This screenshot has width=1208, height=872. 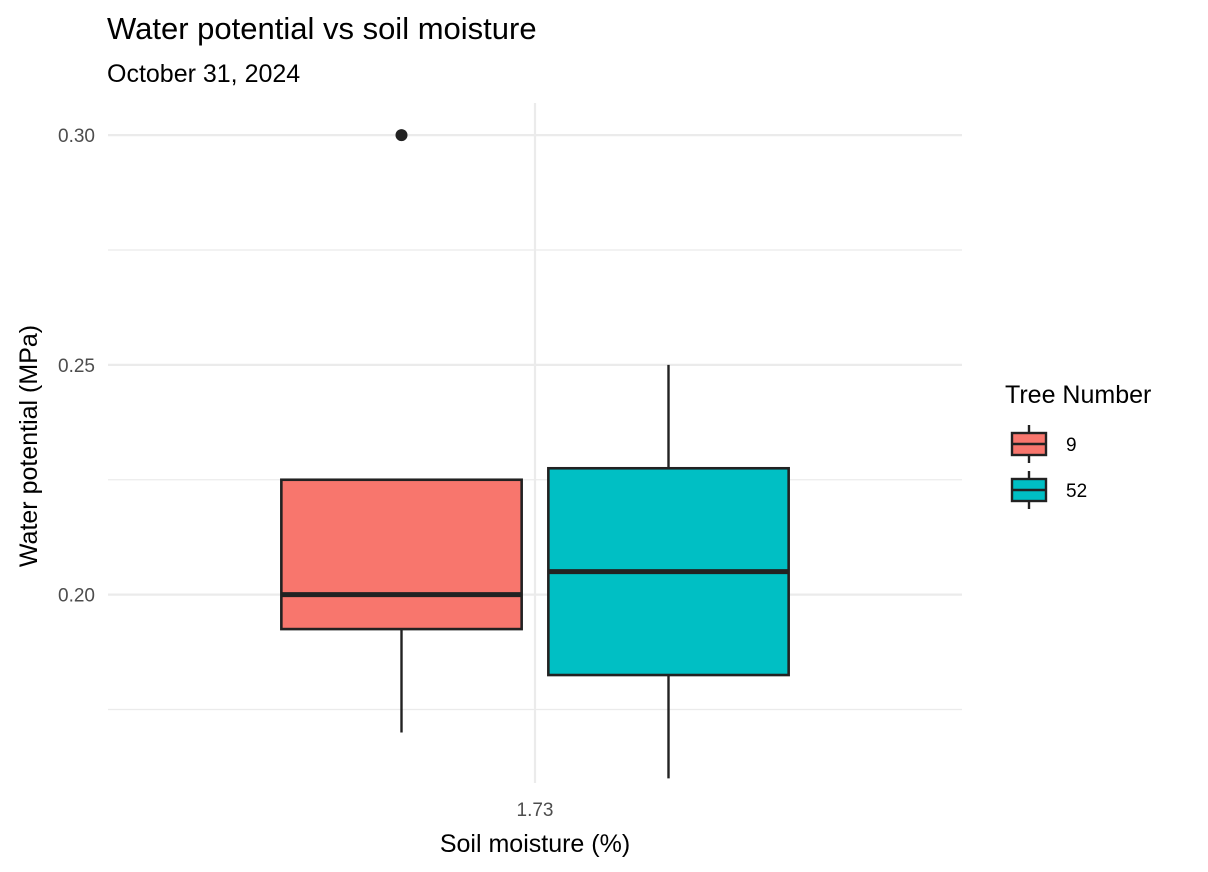 I want to click on legend-item-52: 52, so click(x=1048, y=490).